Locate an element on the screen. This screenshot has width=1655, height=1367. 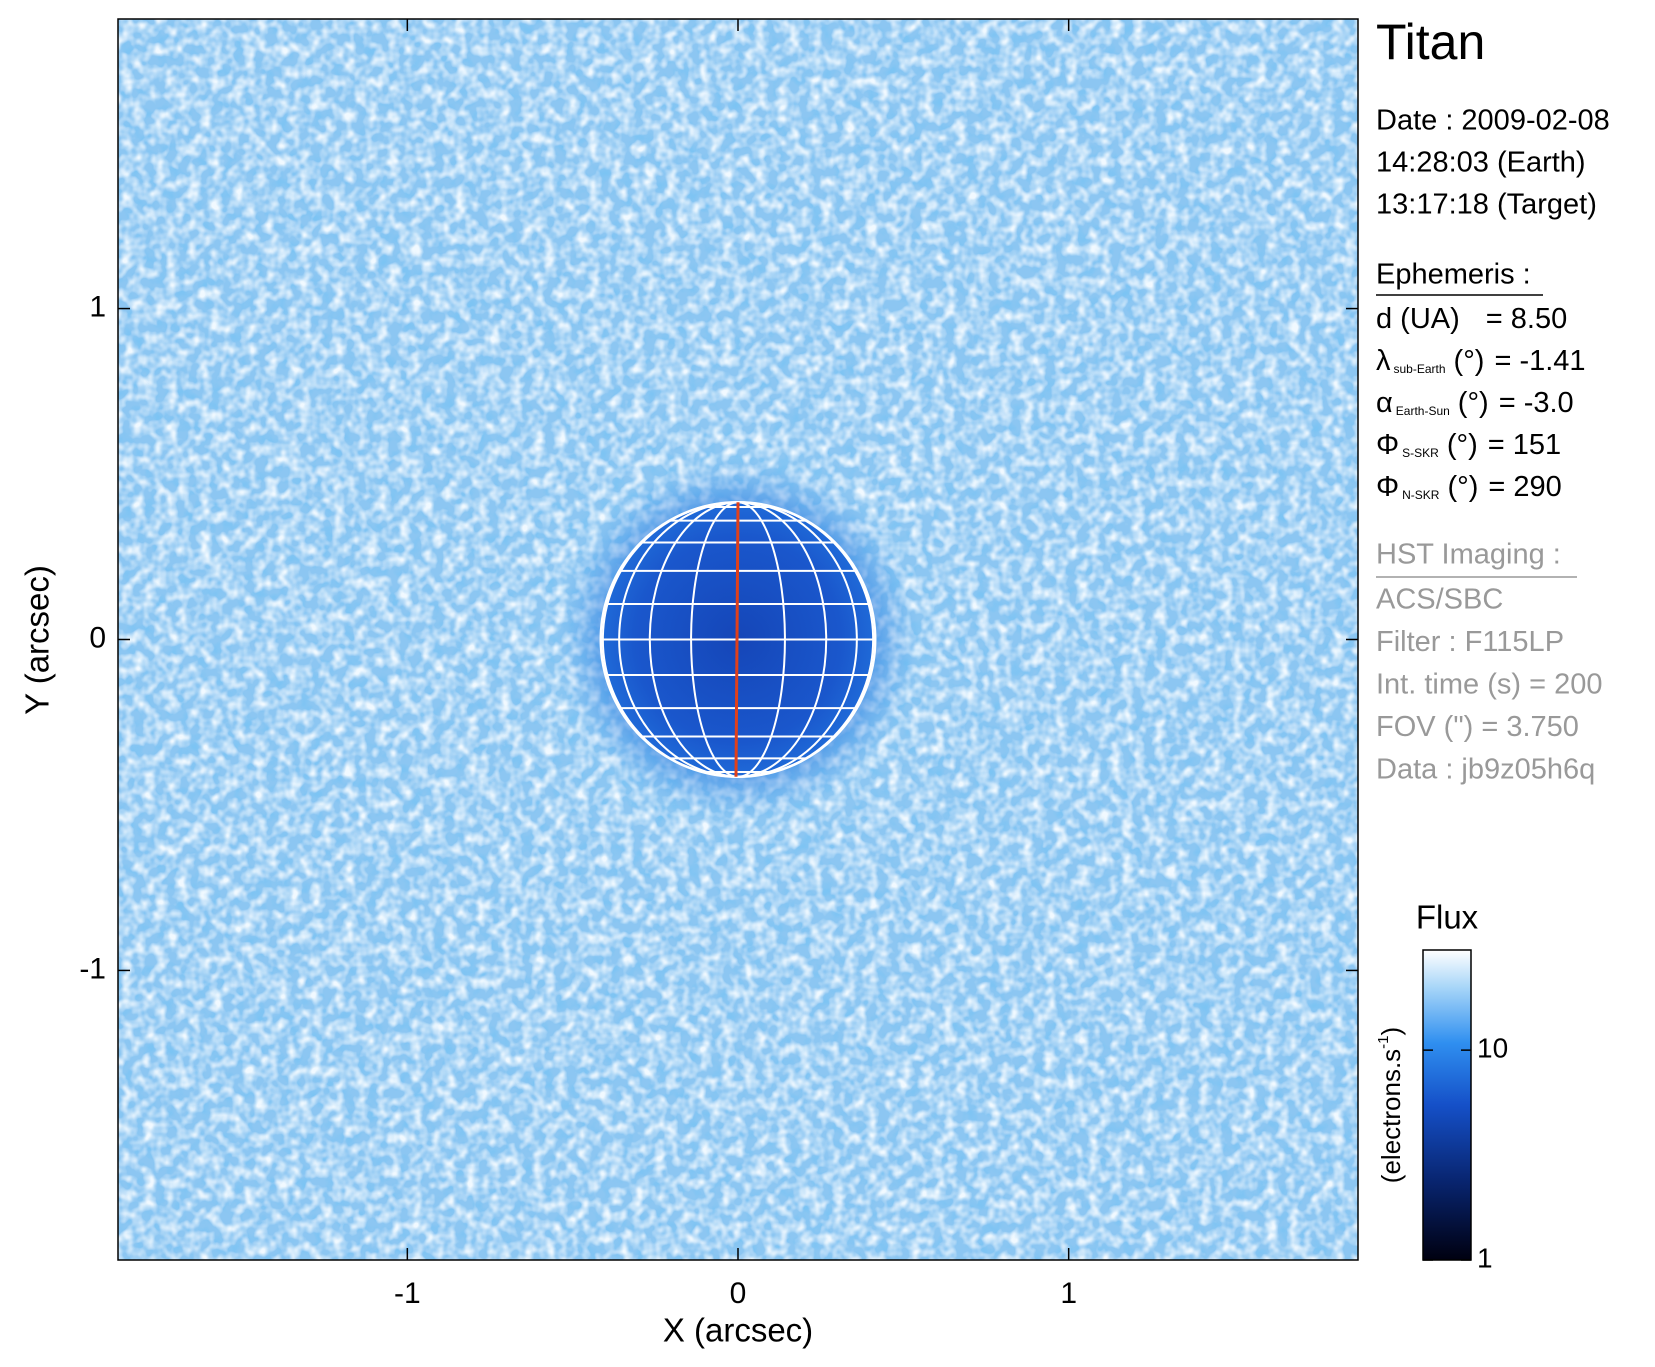
ephemeris-line: Φ S-SKR (°) = 151 is located at coordinates (1468, 445).